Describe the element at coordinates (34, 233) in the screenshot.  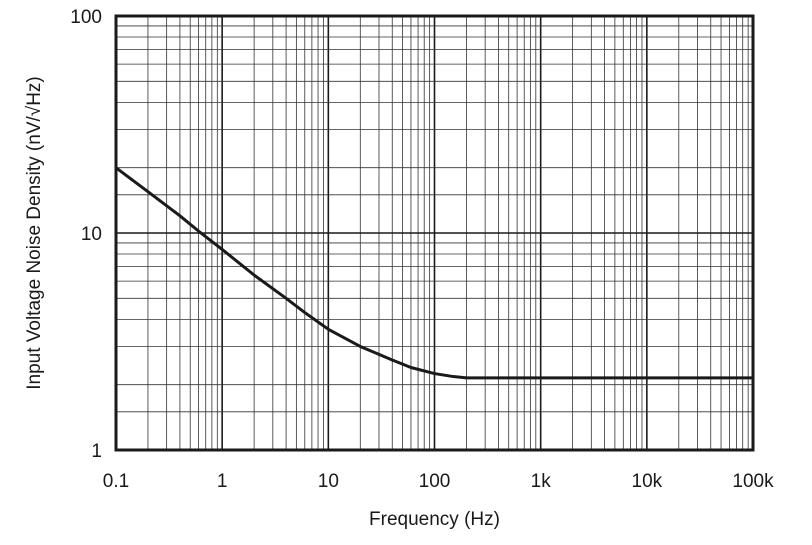
I see `y-axis-title: Input Voltage Noise Density (nV/√Hz)` at that location.